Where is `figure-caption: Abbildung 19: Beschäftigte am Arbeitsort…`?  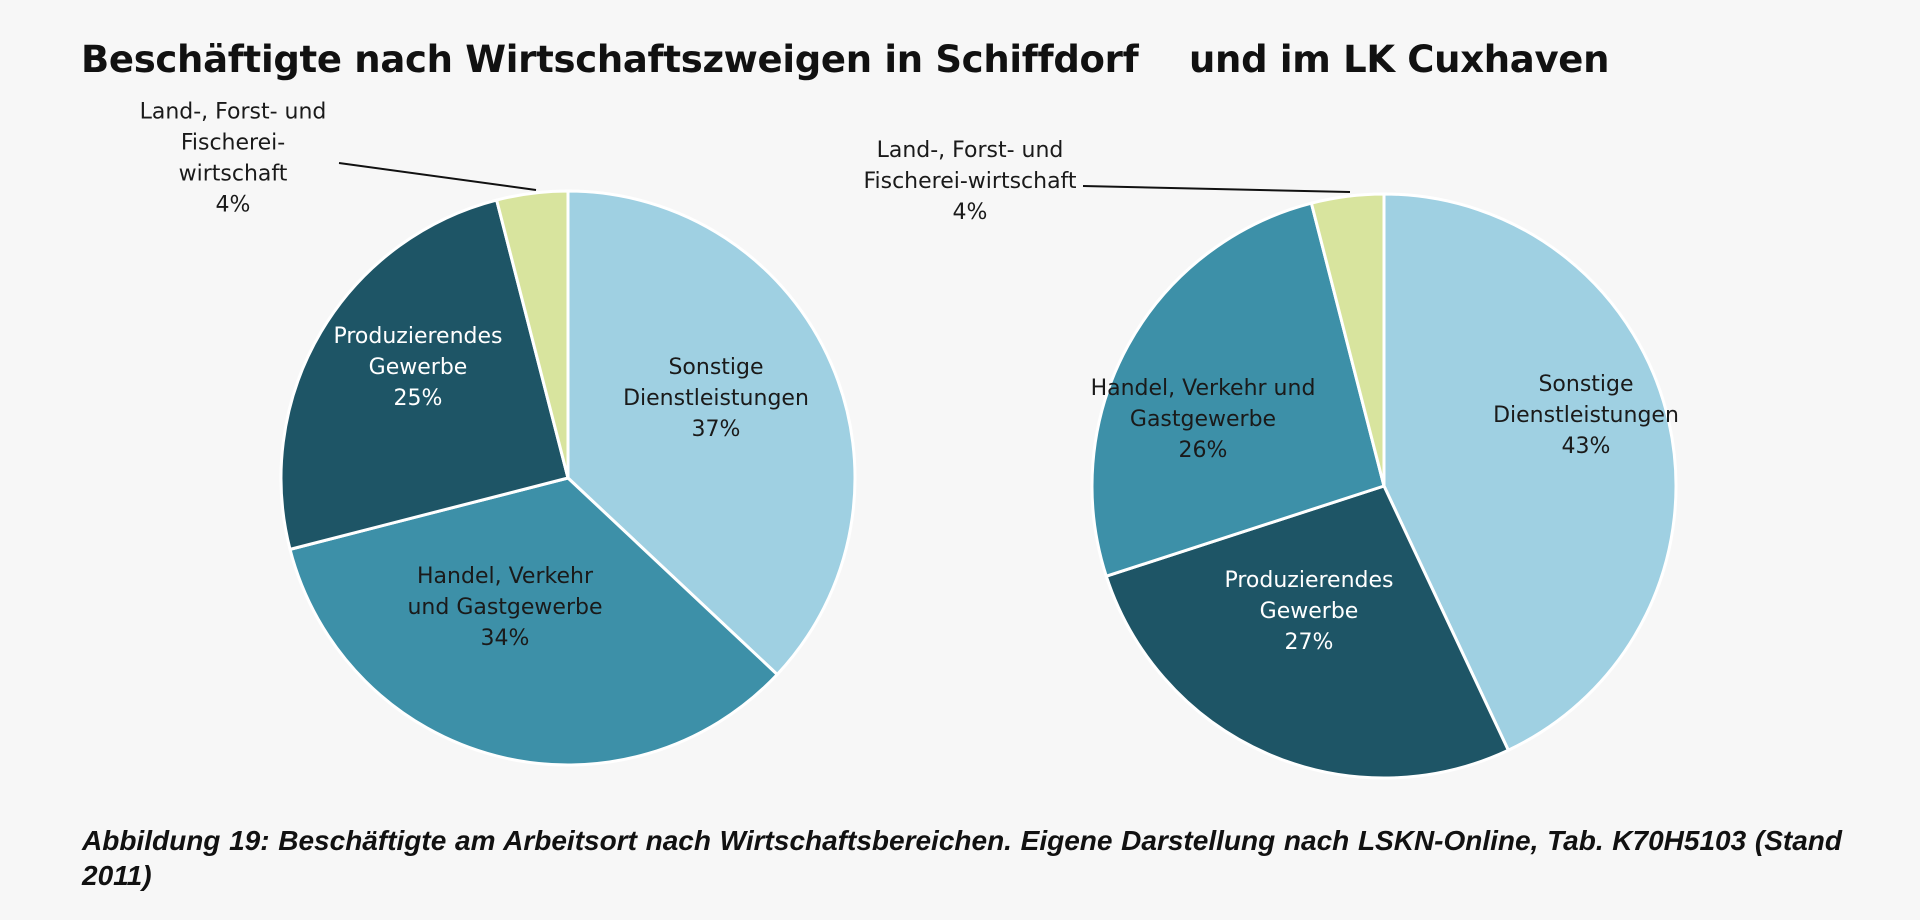 figure-caption: Abbildung 19: Beschäftigte am Arbeitsort… is located at coordinates (962, 858).